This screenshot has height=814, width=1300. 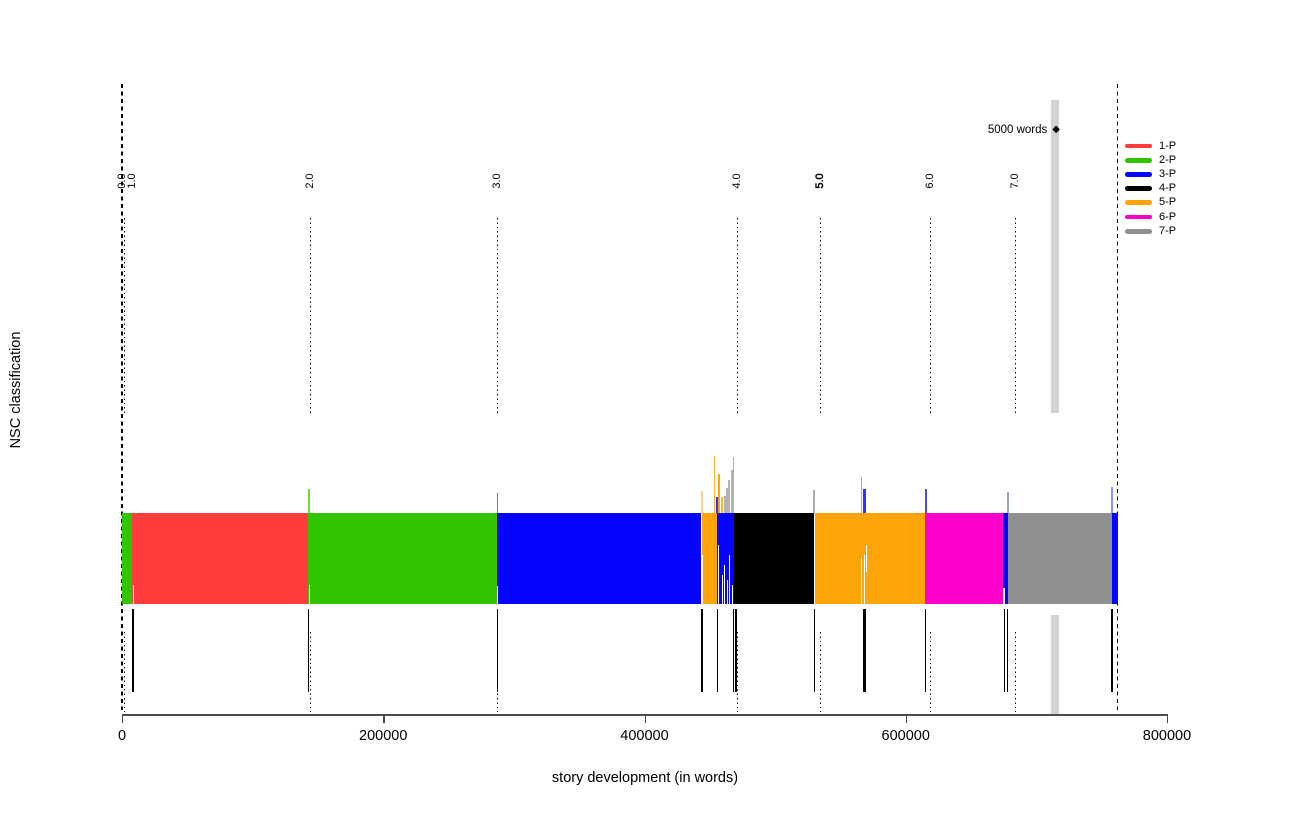 What do you see at coordinates (1168, 188) in the screenshot?
I see `legend-label: 4-P` at bounding box center [1168, 188].